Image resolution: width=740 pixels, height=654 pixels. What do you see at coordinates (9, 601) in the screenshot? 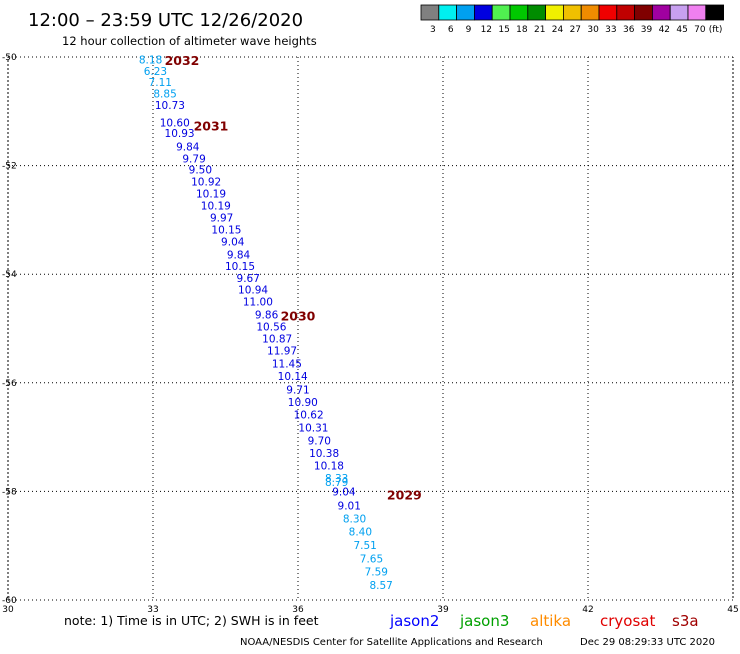
I see `y-tick-label: -60` at bounding box center [9, 601].